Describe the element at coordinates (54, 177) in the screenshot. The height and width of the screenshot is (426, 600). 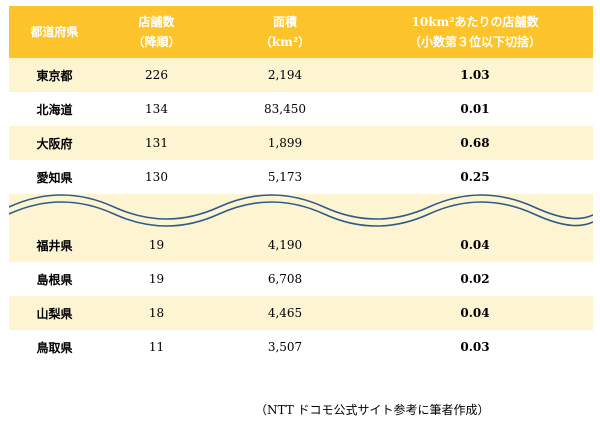
I see `cell-prefecture: 愛知県` at that location.